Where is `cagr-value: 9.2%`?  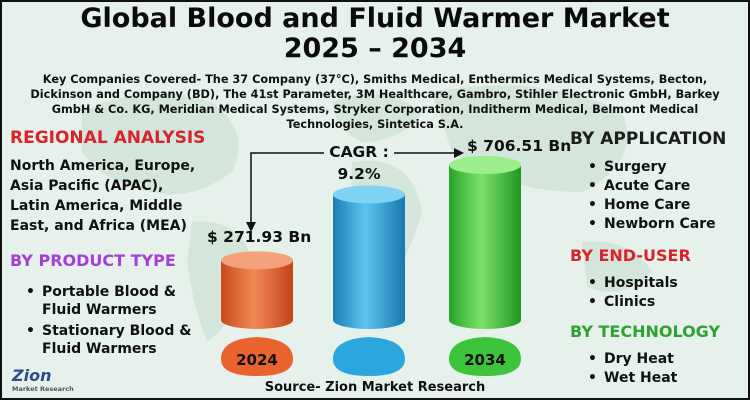 cagr-value: 9.2% is located at coordinates (359, 174).